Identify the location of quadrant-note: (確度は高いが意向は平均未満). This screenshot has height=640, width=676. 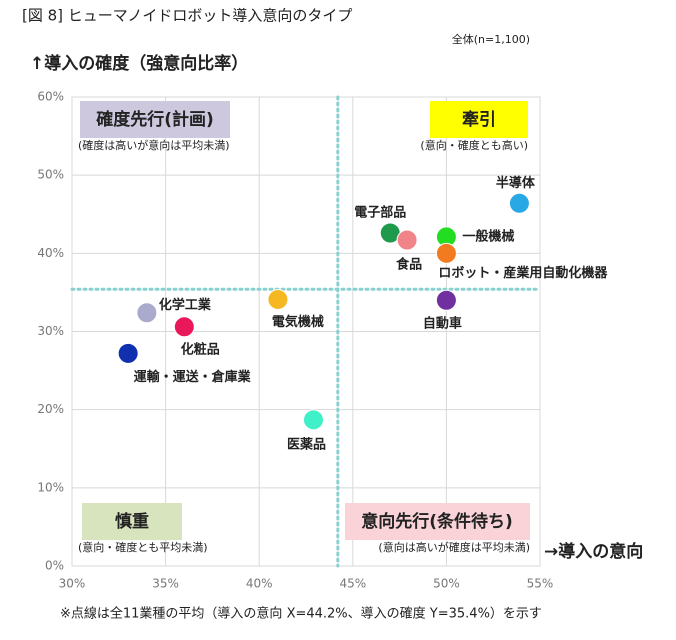
(154, 145).